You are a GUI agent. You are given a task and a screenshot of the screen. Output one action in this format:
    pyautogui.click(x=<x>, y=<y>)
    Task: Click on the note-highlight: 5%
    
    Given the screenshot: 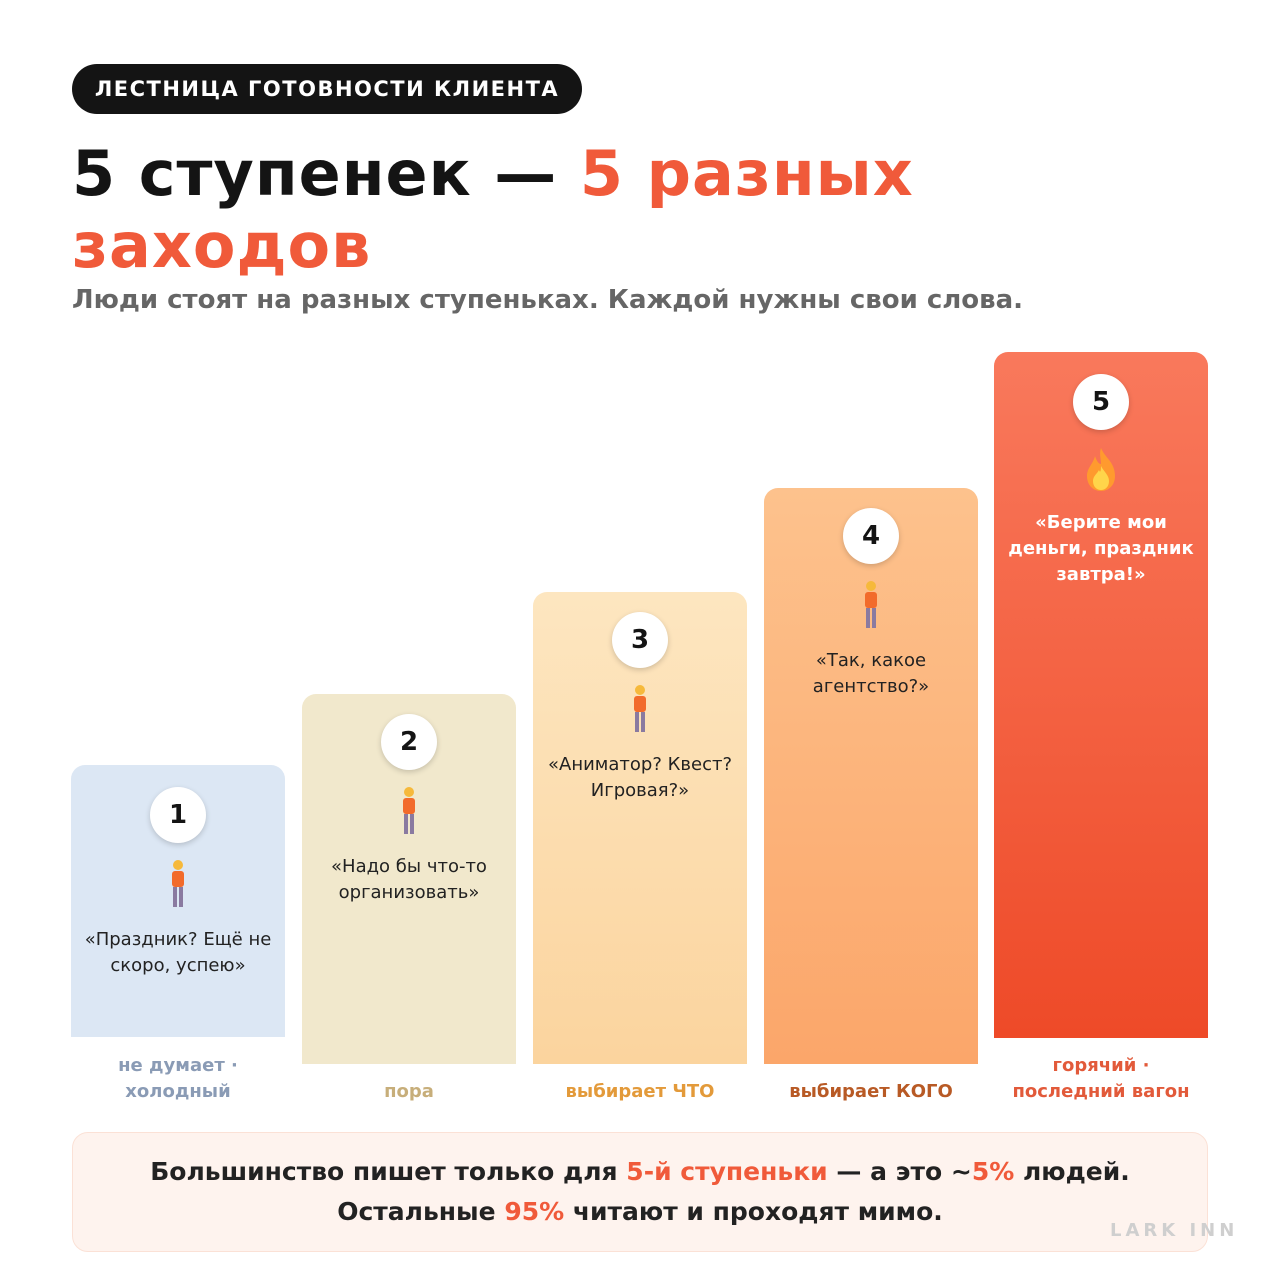 What is the action you would take?
    pyautogui.click(x=993, y=1171)
    